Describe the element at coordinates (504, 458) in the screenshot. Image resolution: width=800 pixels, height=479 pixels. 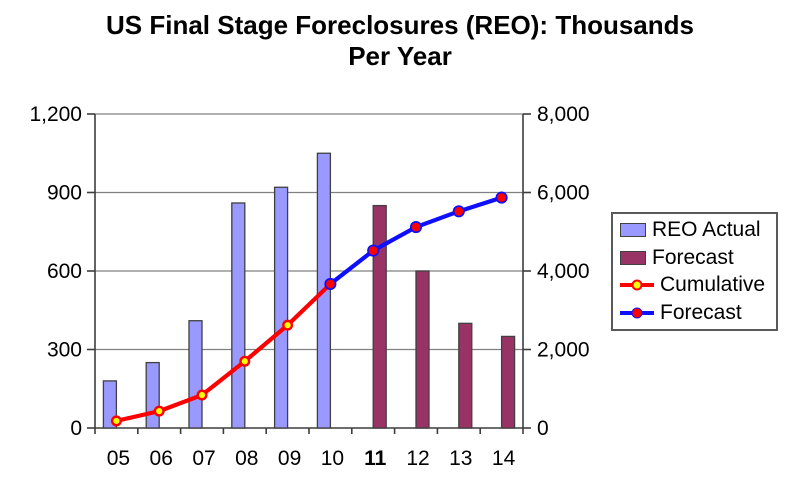
I see `x-axis-label-14: 14` at that location.